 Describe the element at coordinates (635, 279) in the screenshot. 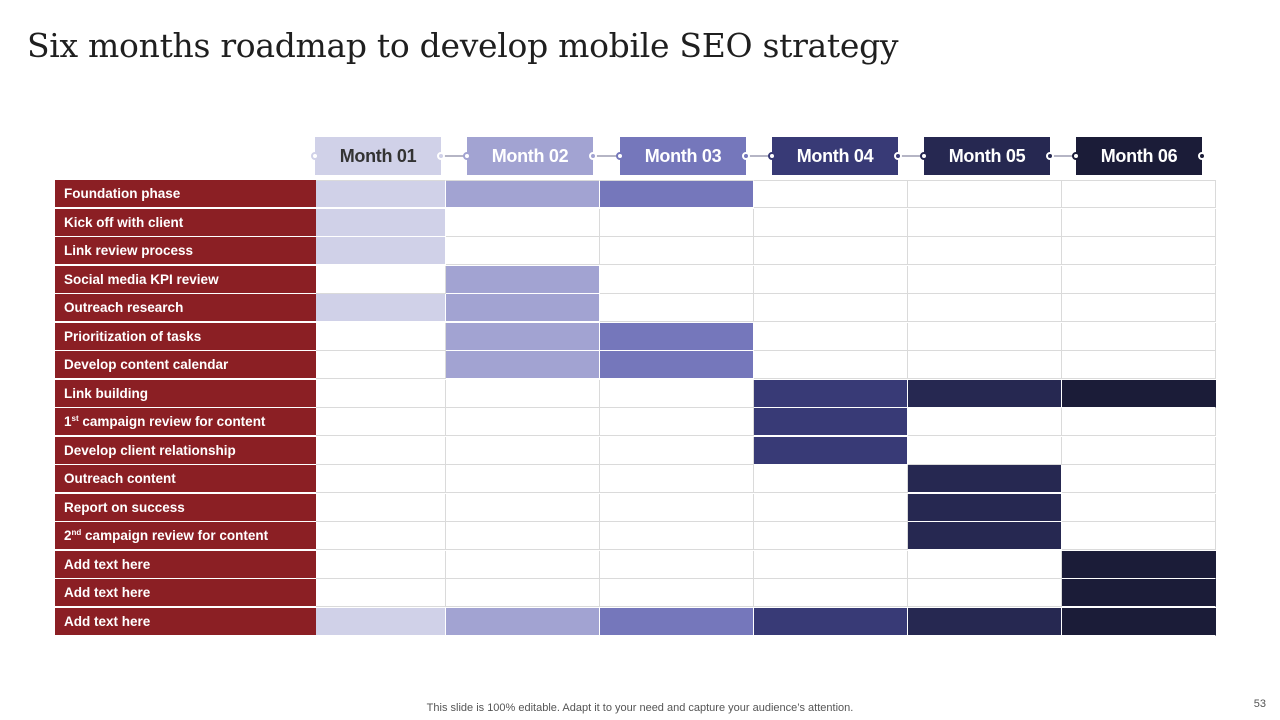

I see `task-row: Social media KPI review` at that location.